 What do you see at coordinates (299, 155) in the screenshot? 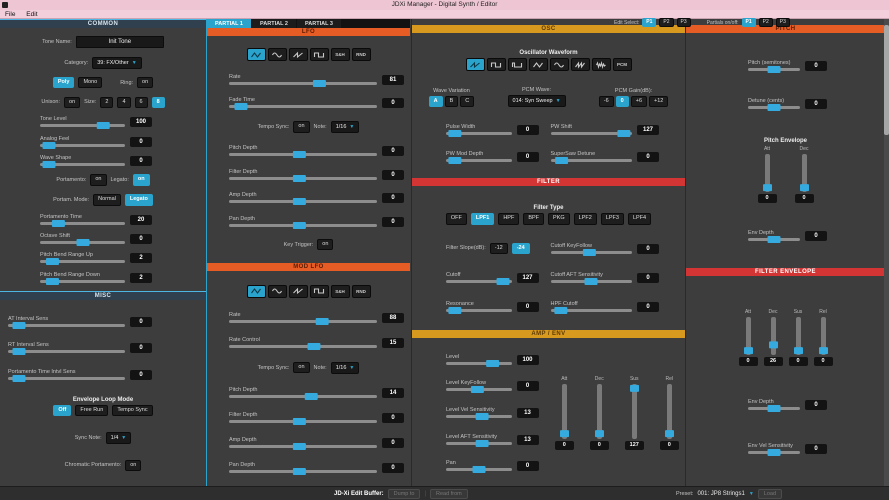
I see `pitch-depth-slider-handle` at bounding box center [299, 155].